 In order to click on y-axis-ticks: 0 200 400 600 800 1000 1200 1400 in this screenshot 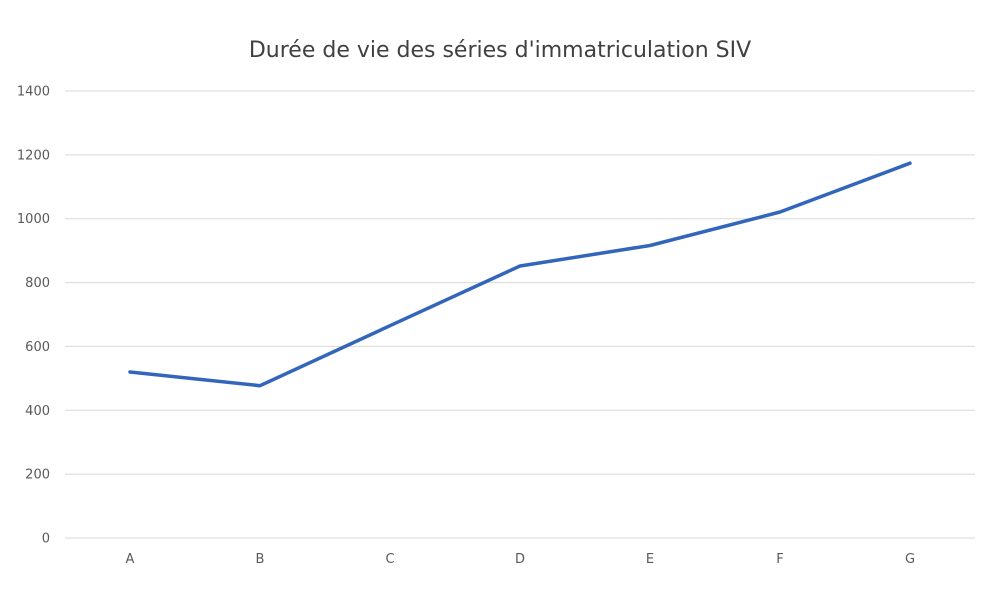, I will do `click(33, 316)`.